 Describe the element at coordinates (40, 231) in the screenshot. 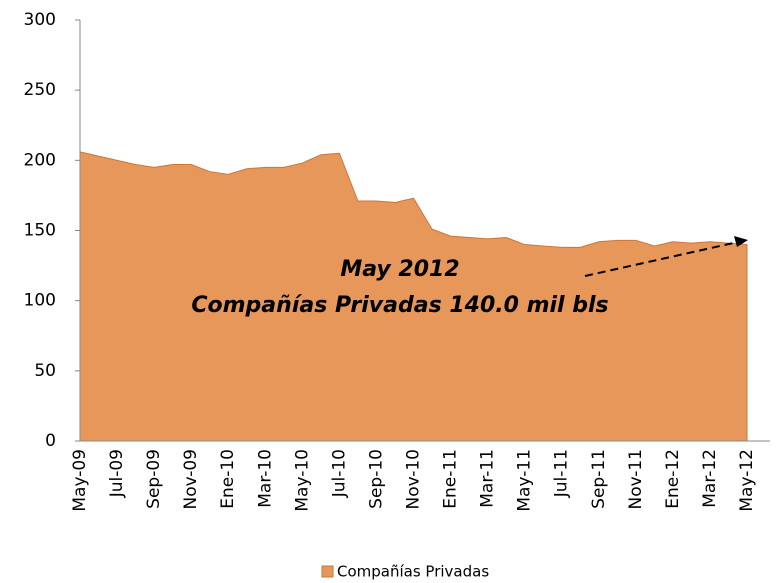

I see `y-tick-label: 150` at that location.